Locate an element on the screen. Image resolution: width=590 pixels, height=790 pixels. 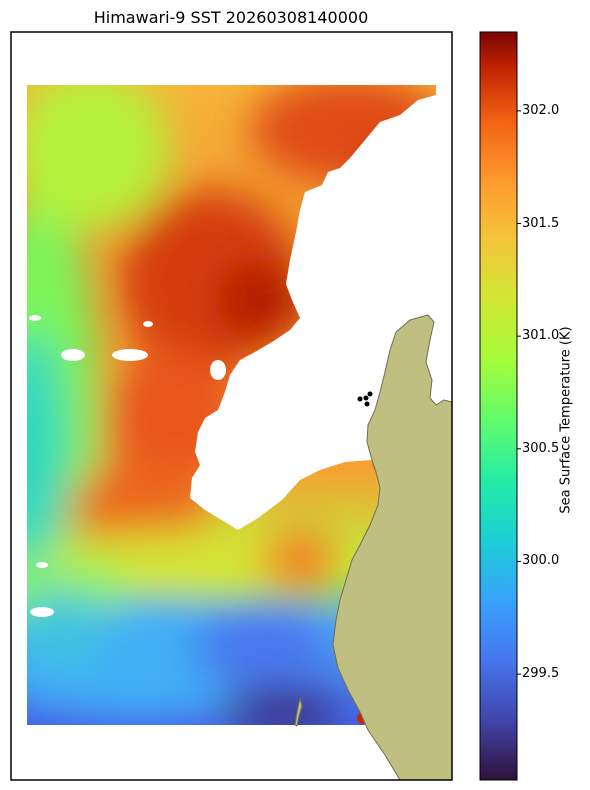
colorbar-tick-label: 300.0 is located at coordinates (541, 561).